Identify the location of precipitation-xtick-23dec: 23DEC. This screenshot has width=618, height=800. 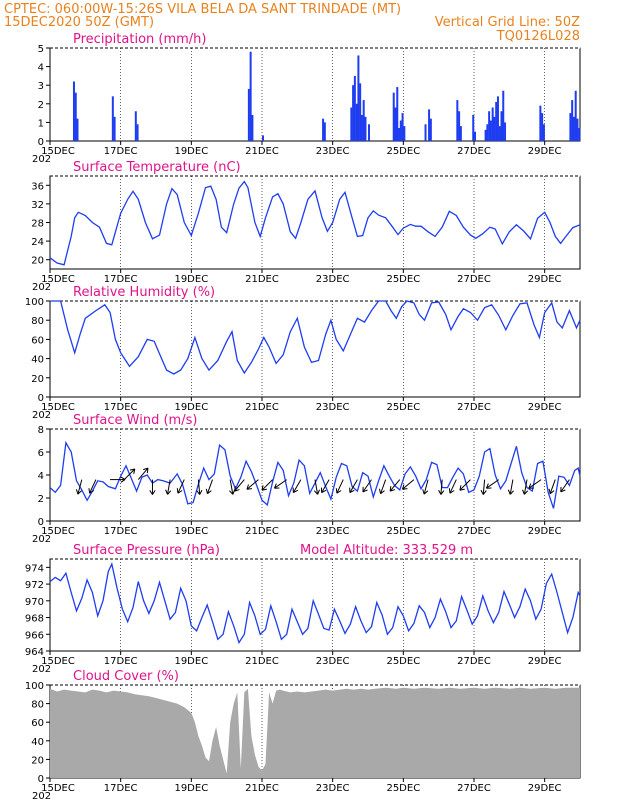
(333, 151).